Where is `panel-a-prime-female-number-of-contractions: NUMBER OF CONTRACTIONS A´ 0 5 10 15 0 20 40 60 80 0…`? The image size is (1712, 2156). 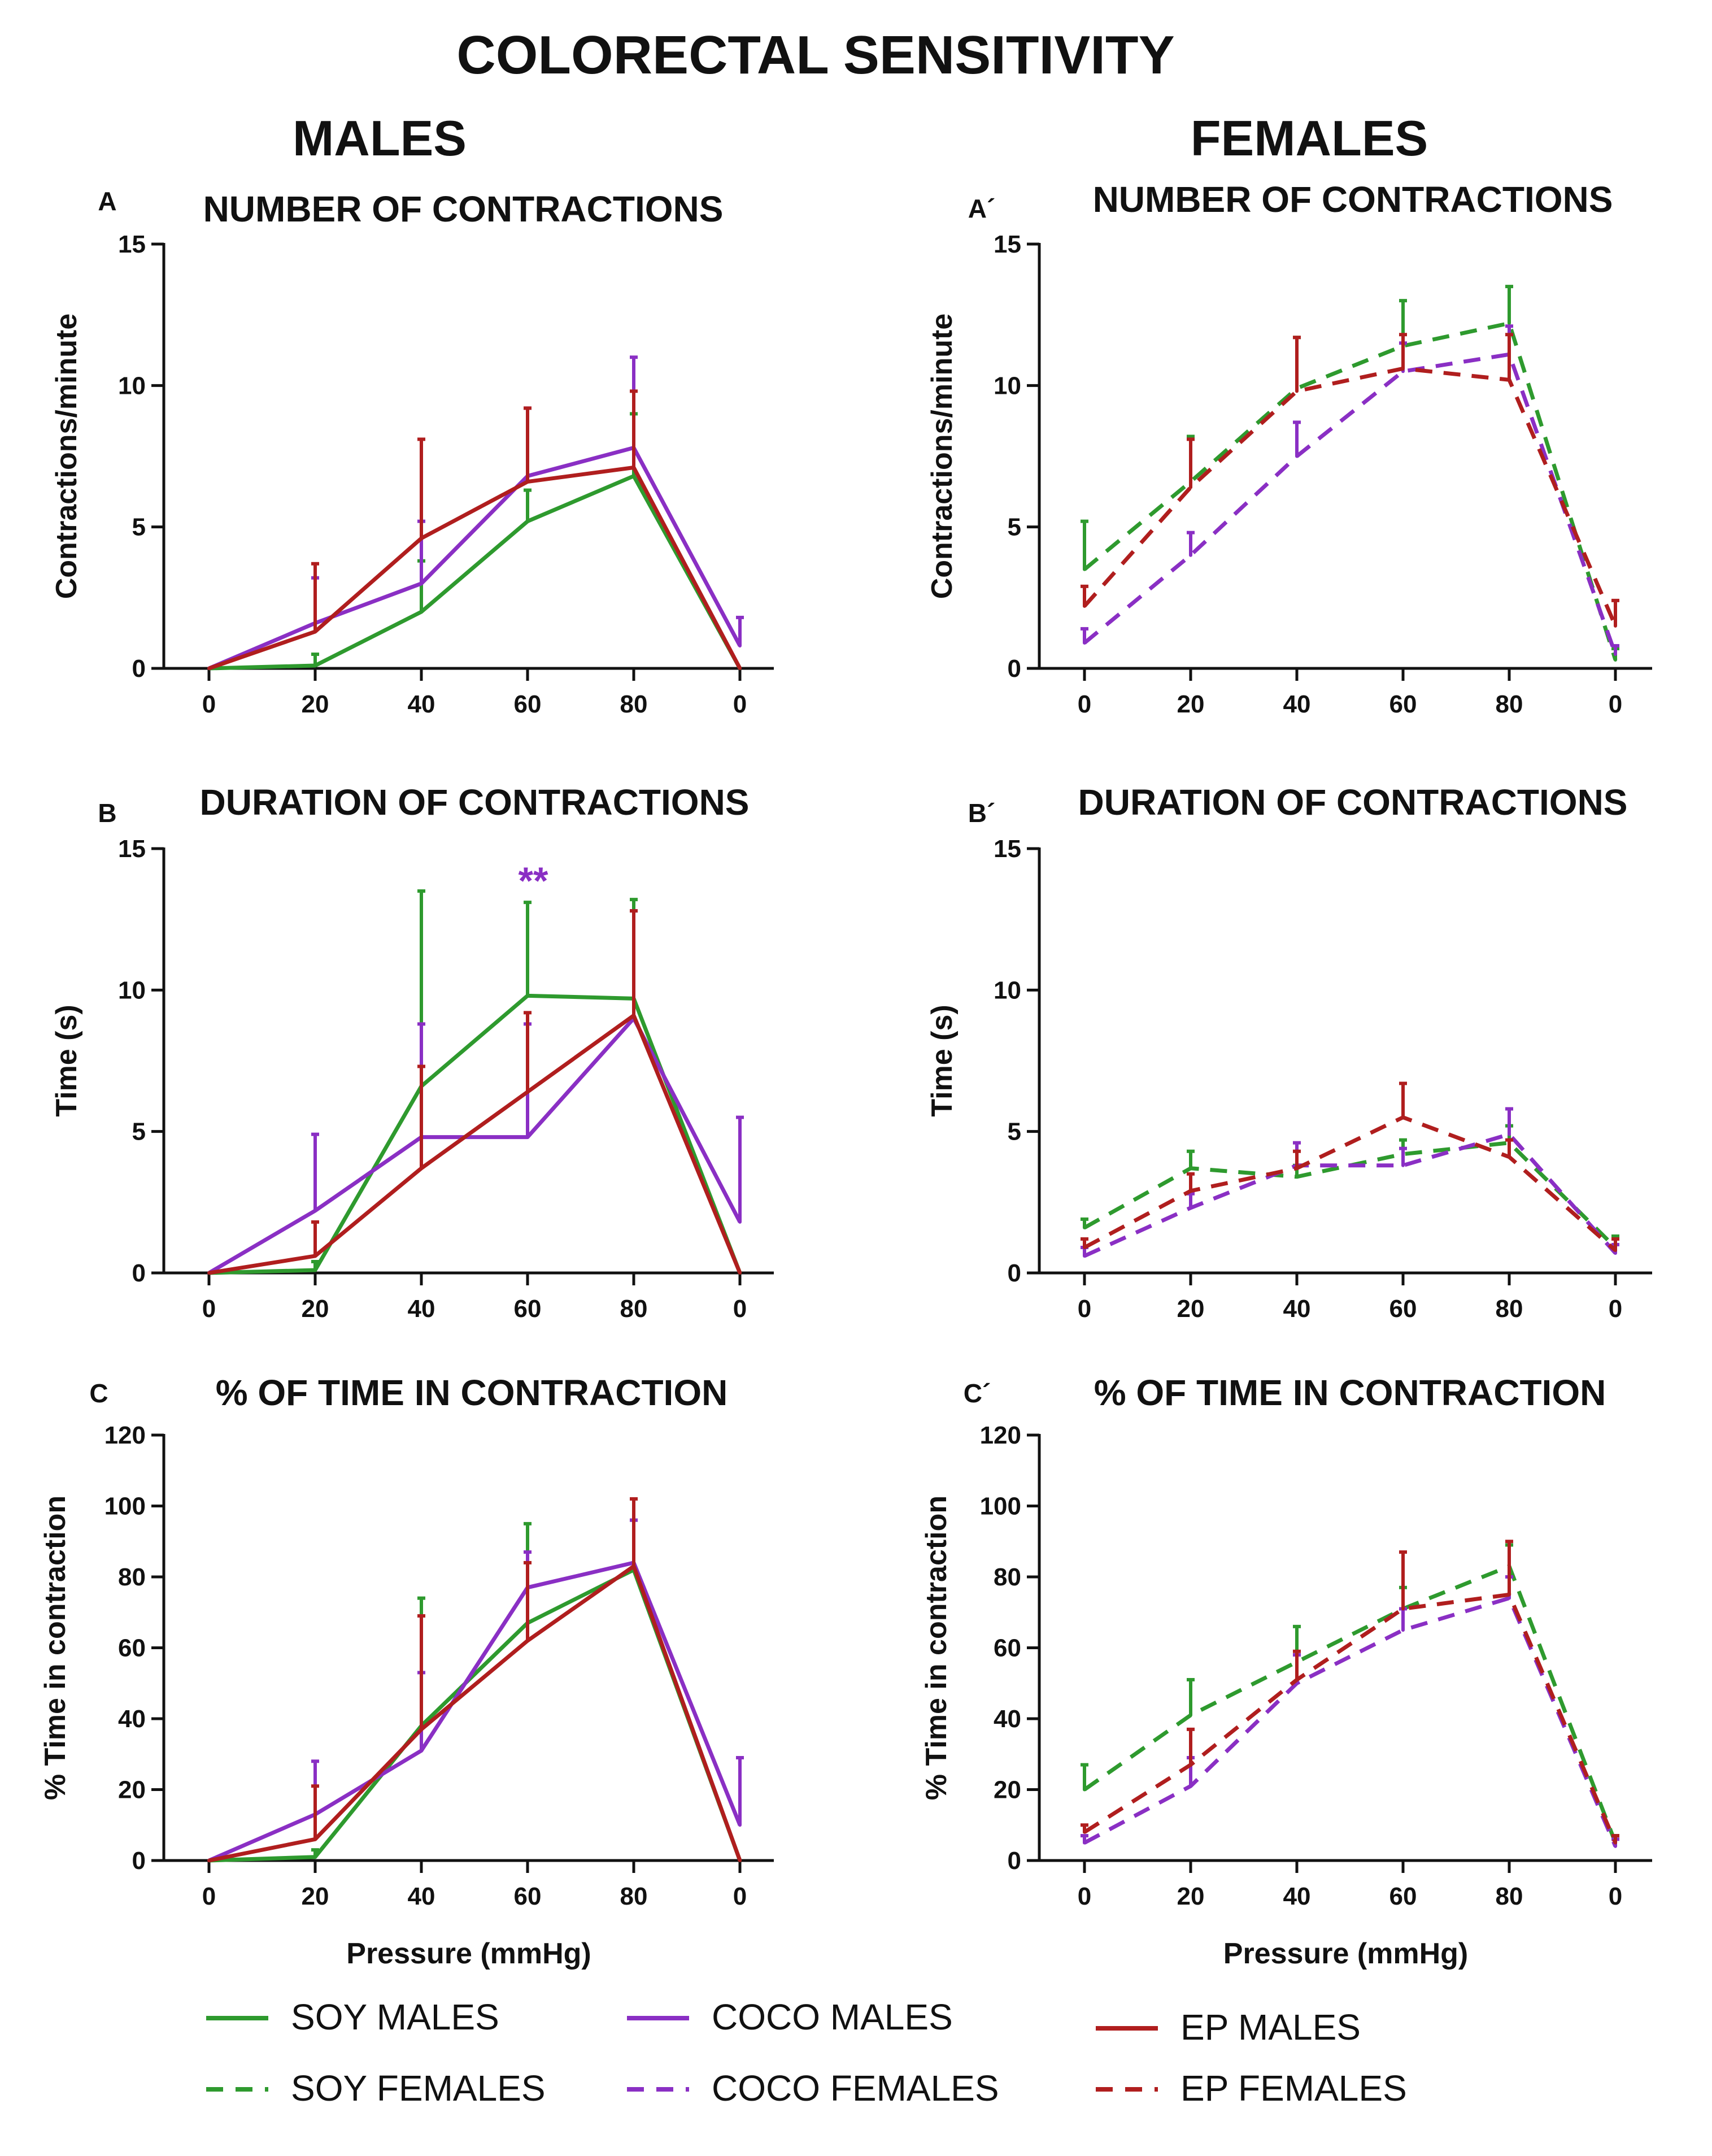 panel-a-prime-female-number-of-contractions: NUMBER OF CONTRACTIONS A´ 0 5 10 15 0 20 40 60 80 0… is located at coordinates (1289, 448).